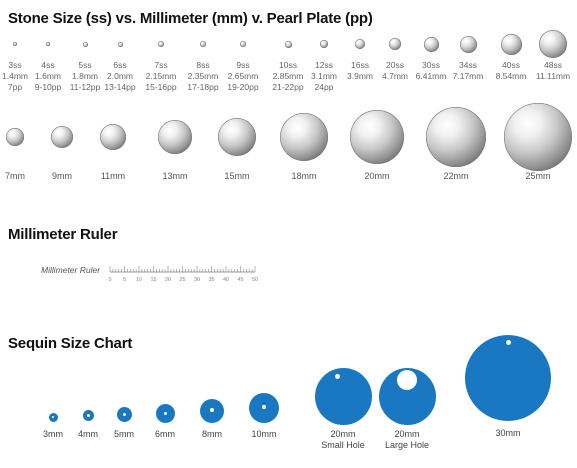 The width and height of the screenshot is (577, 468). I want to click on stone-pp-label: 21-22pp, so click(288, 87).